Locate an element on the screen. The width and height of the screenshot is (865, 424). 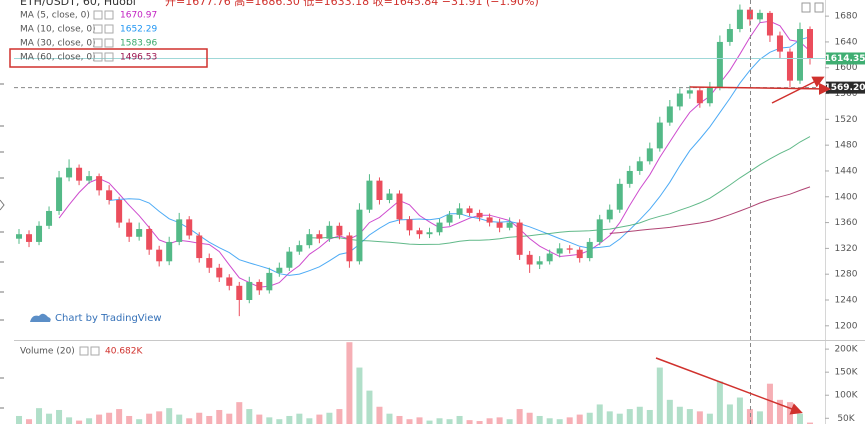
price-tag is located at coordinates (845, 87).